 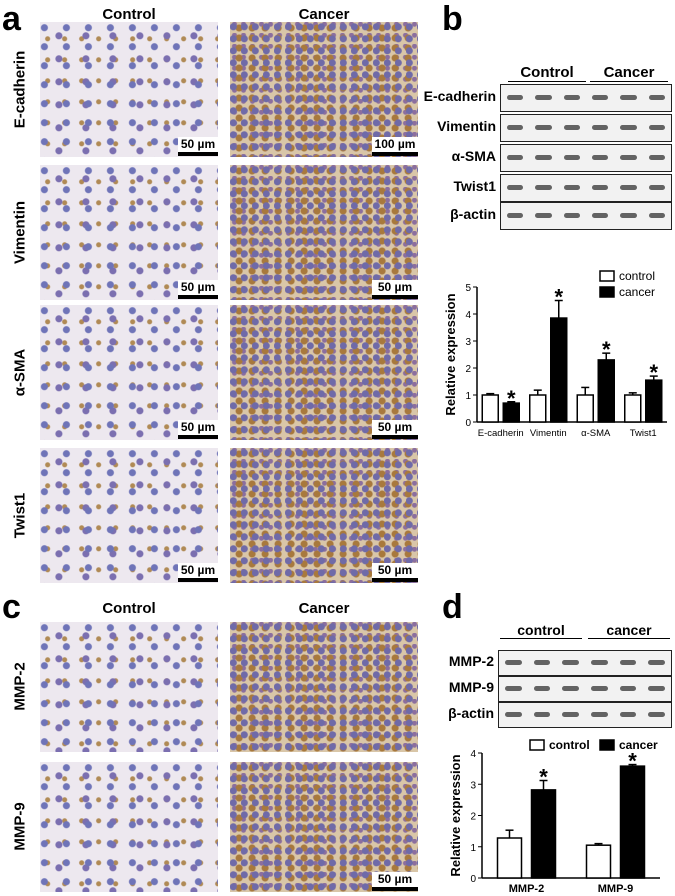 What do you see at coordinates (20, 686) in the screenshot?
I see `row-label: MMP-2` at bounding box center [20, 686].